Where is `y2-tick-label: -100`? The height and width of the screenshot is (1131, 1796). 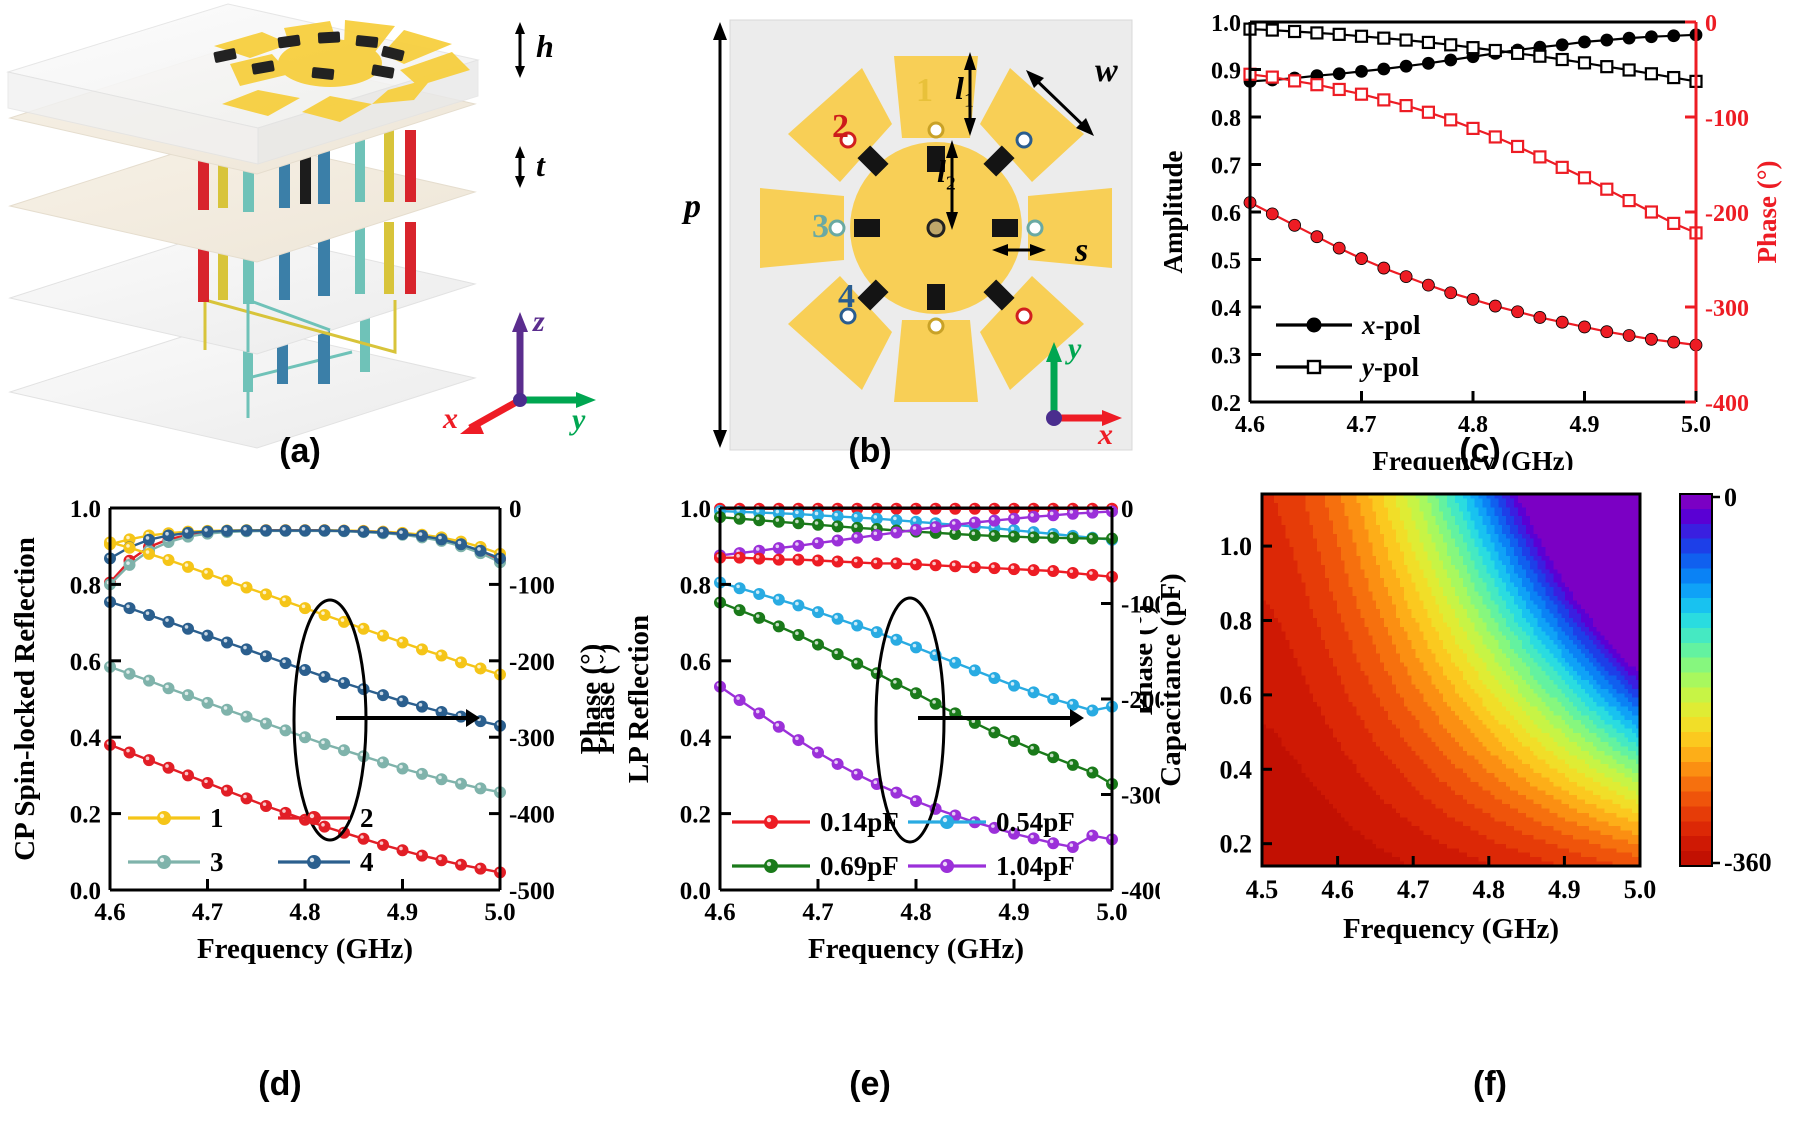 y2-tick-label: -100 is located at coordinates (1140, 605).